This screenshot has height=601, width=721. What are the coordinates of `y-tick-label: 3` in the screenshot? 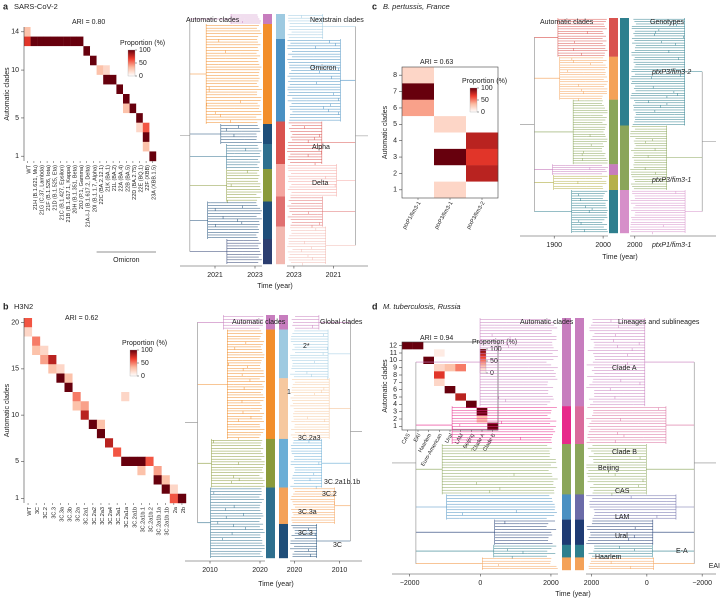 It's located at (395, 157).